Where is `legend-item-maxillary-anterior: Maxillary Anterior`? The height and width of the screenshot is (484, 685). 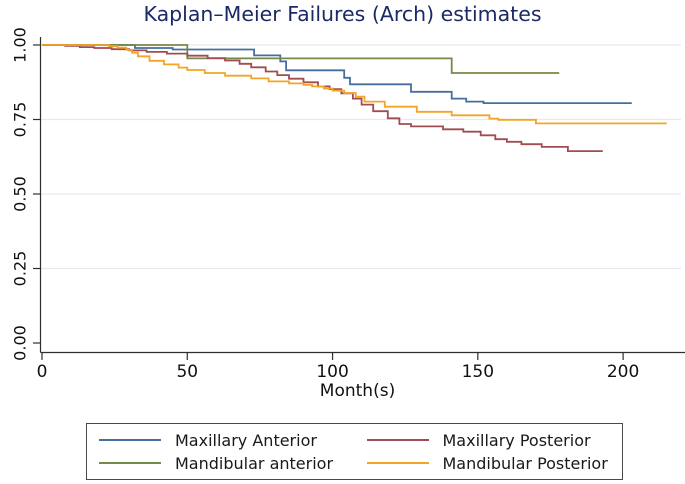 legend-item-maxillary-anterior: Maxillary Anterior is located at coordinates (221, 440).